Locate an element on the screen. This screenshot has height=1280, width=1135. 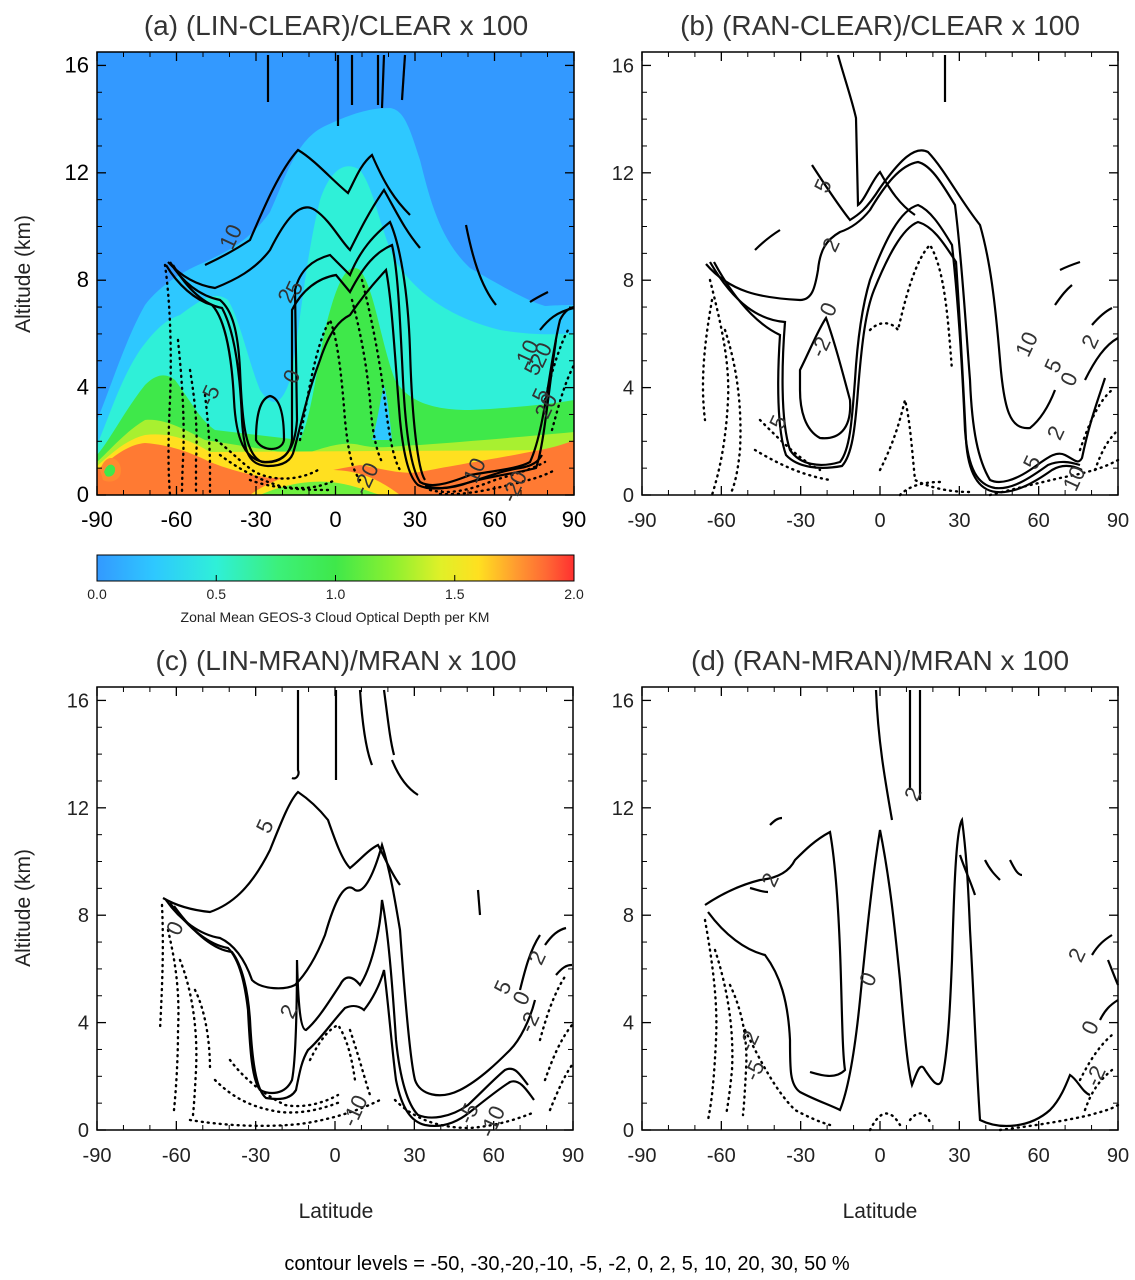
field-dip-green is located at coordinates (320, 488).